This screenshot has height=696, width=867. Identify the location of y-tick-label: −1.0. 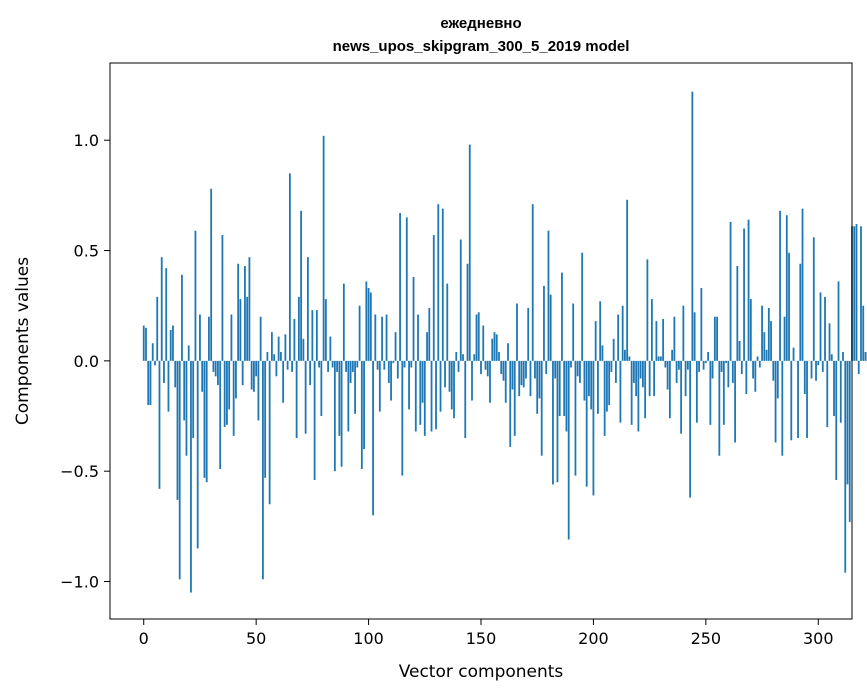
(79, 581).